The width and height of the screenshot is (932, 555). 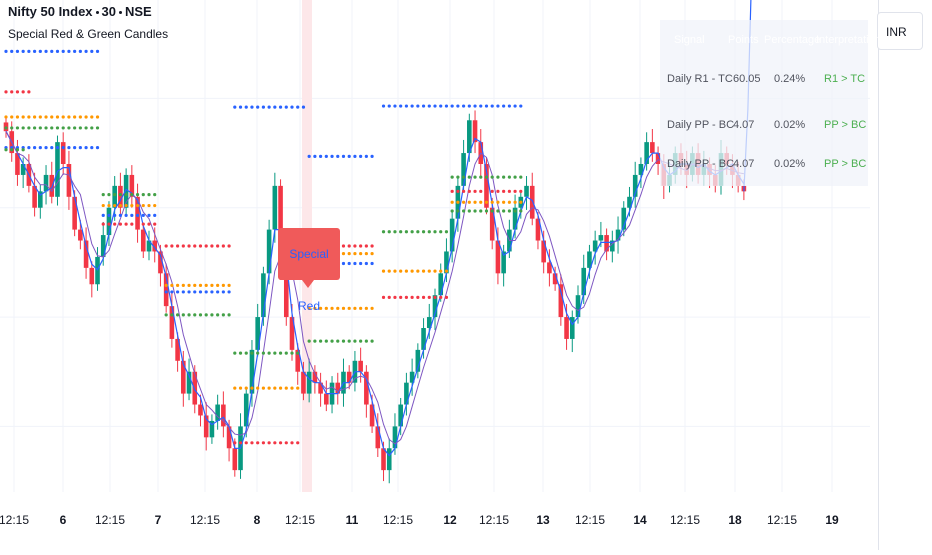 What do you see at coordinates (50, 11) in the screenshot?
I see `symbol-name: Nifty 50 Index` at bounding box center [50, 11].